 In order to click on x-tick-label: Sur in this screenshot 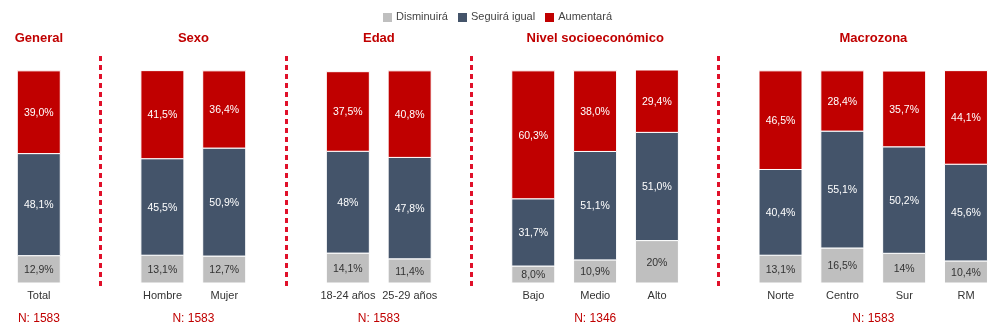, I will do `click(904, 294)`.